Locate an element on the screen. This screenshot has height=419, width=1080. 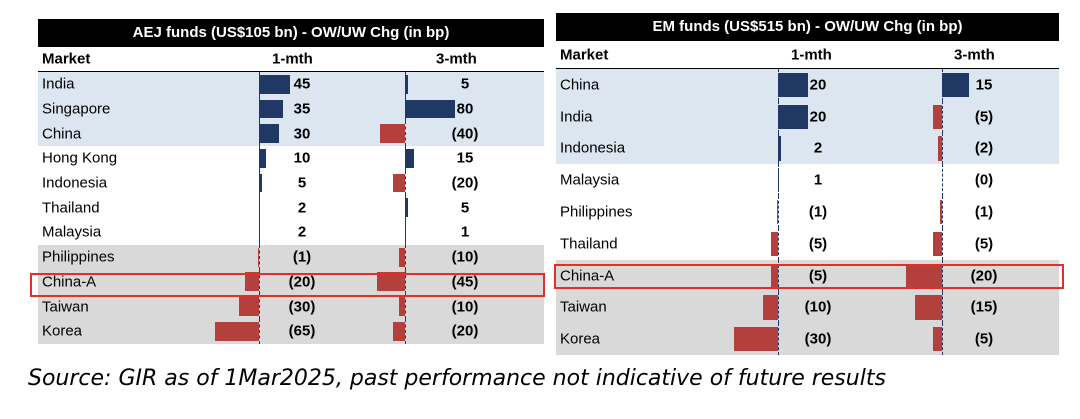
em-row-thailand: Thailand (5) (5) is located at coordinates (807, 243).